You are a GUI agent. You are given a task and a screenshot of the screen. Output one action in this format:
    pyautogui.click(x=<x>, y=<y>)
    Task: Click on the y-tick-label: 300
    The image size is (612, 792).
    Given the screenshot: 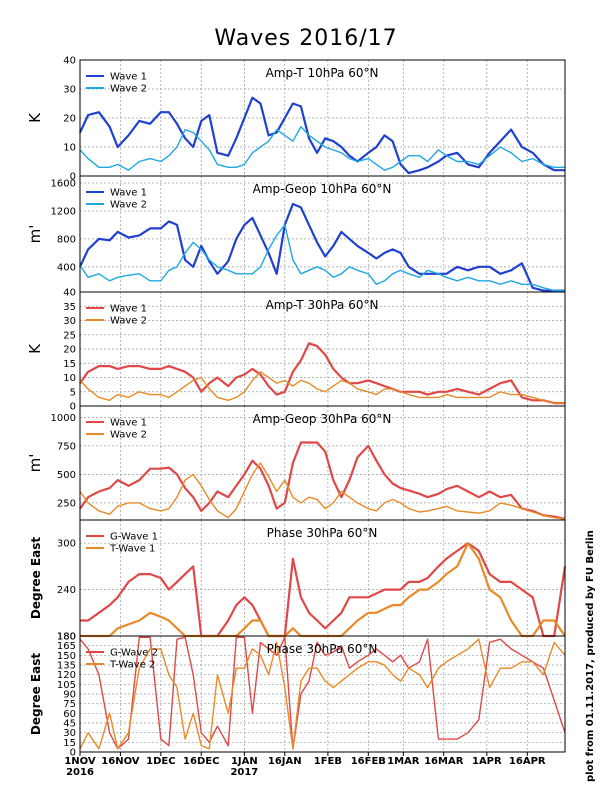 What is the action you would take?
    pyautogui.click(x=66, y=544)
    